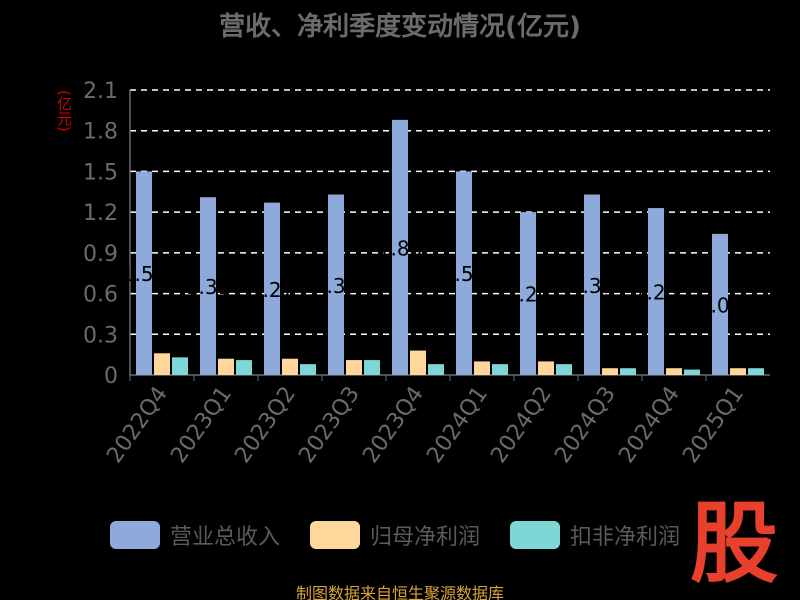 This screenshot has height=600, width=800. I want to click on chart-title: 营收、净利季度变动情况(亿元), so click(400, 27).